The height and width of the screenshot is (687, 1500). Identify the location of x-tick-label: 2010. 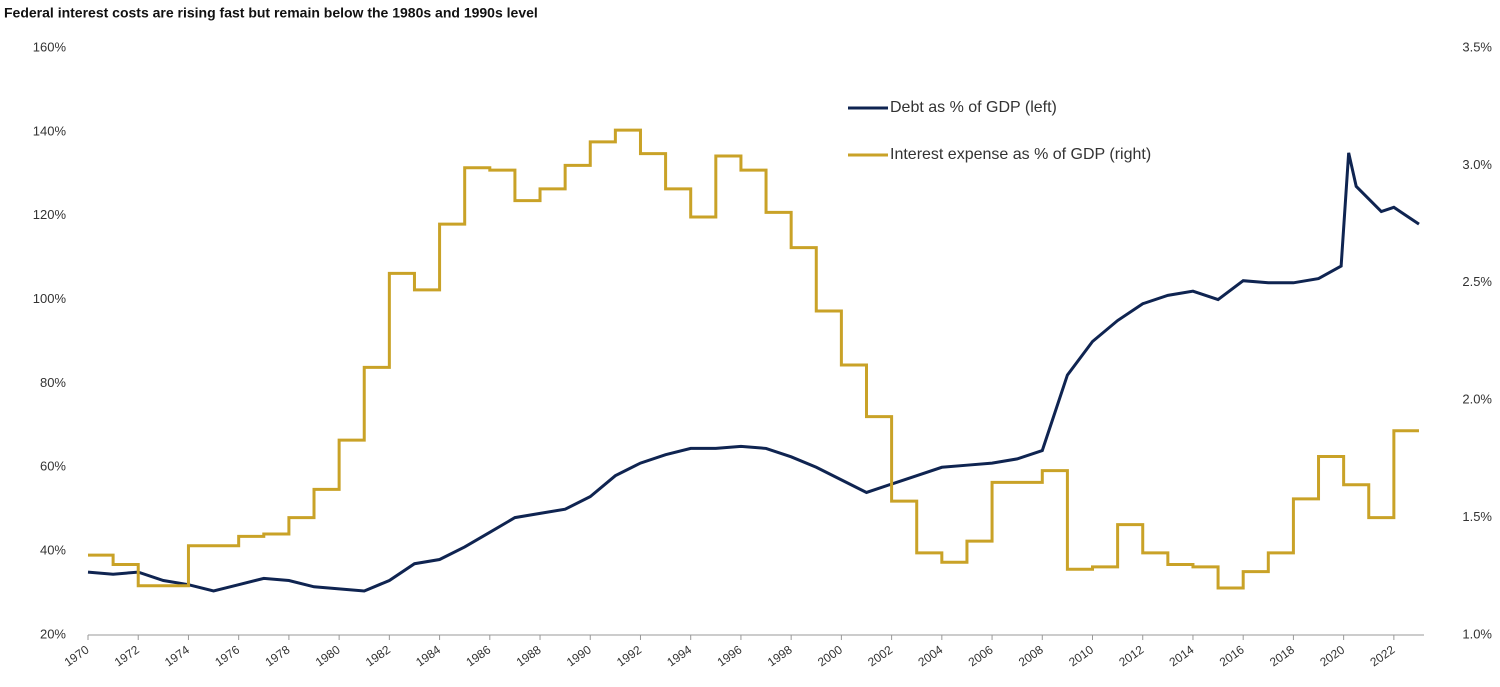
(1081, 655).